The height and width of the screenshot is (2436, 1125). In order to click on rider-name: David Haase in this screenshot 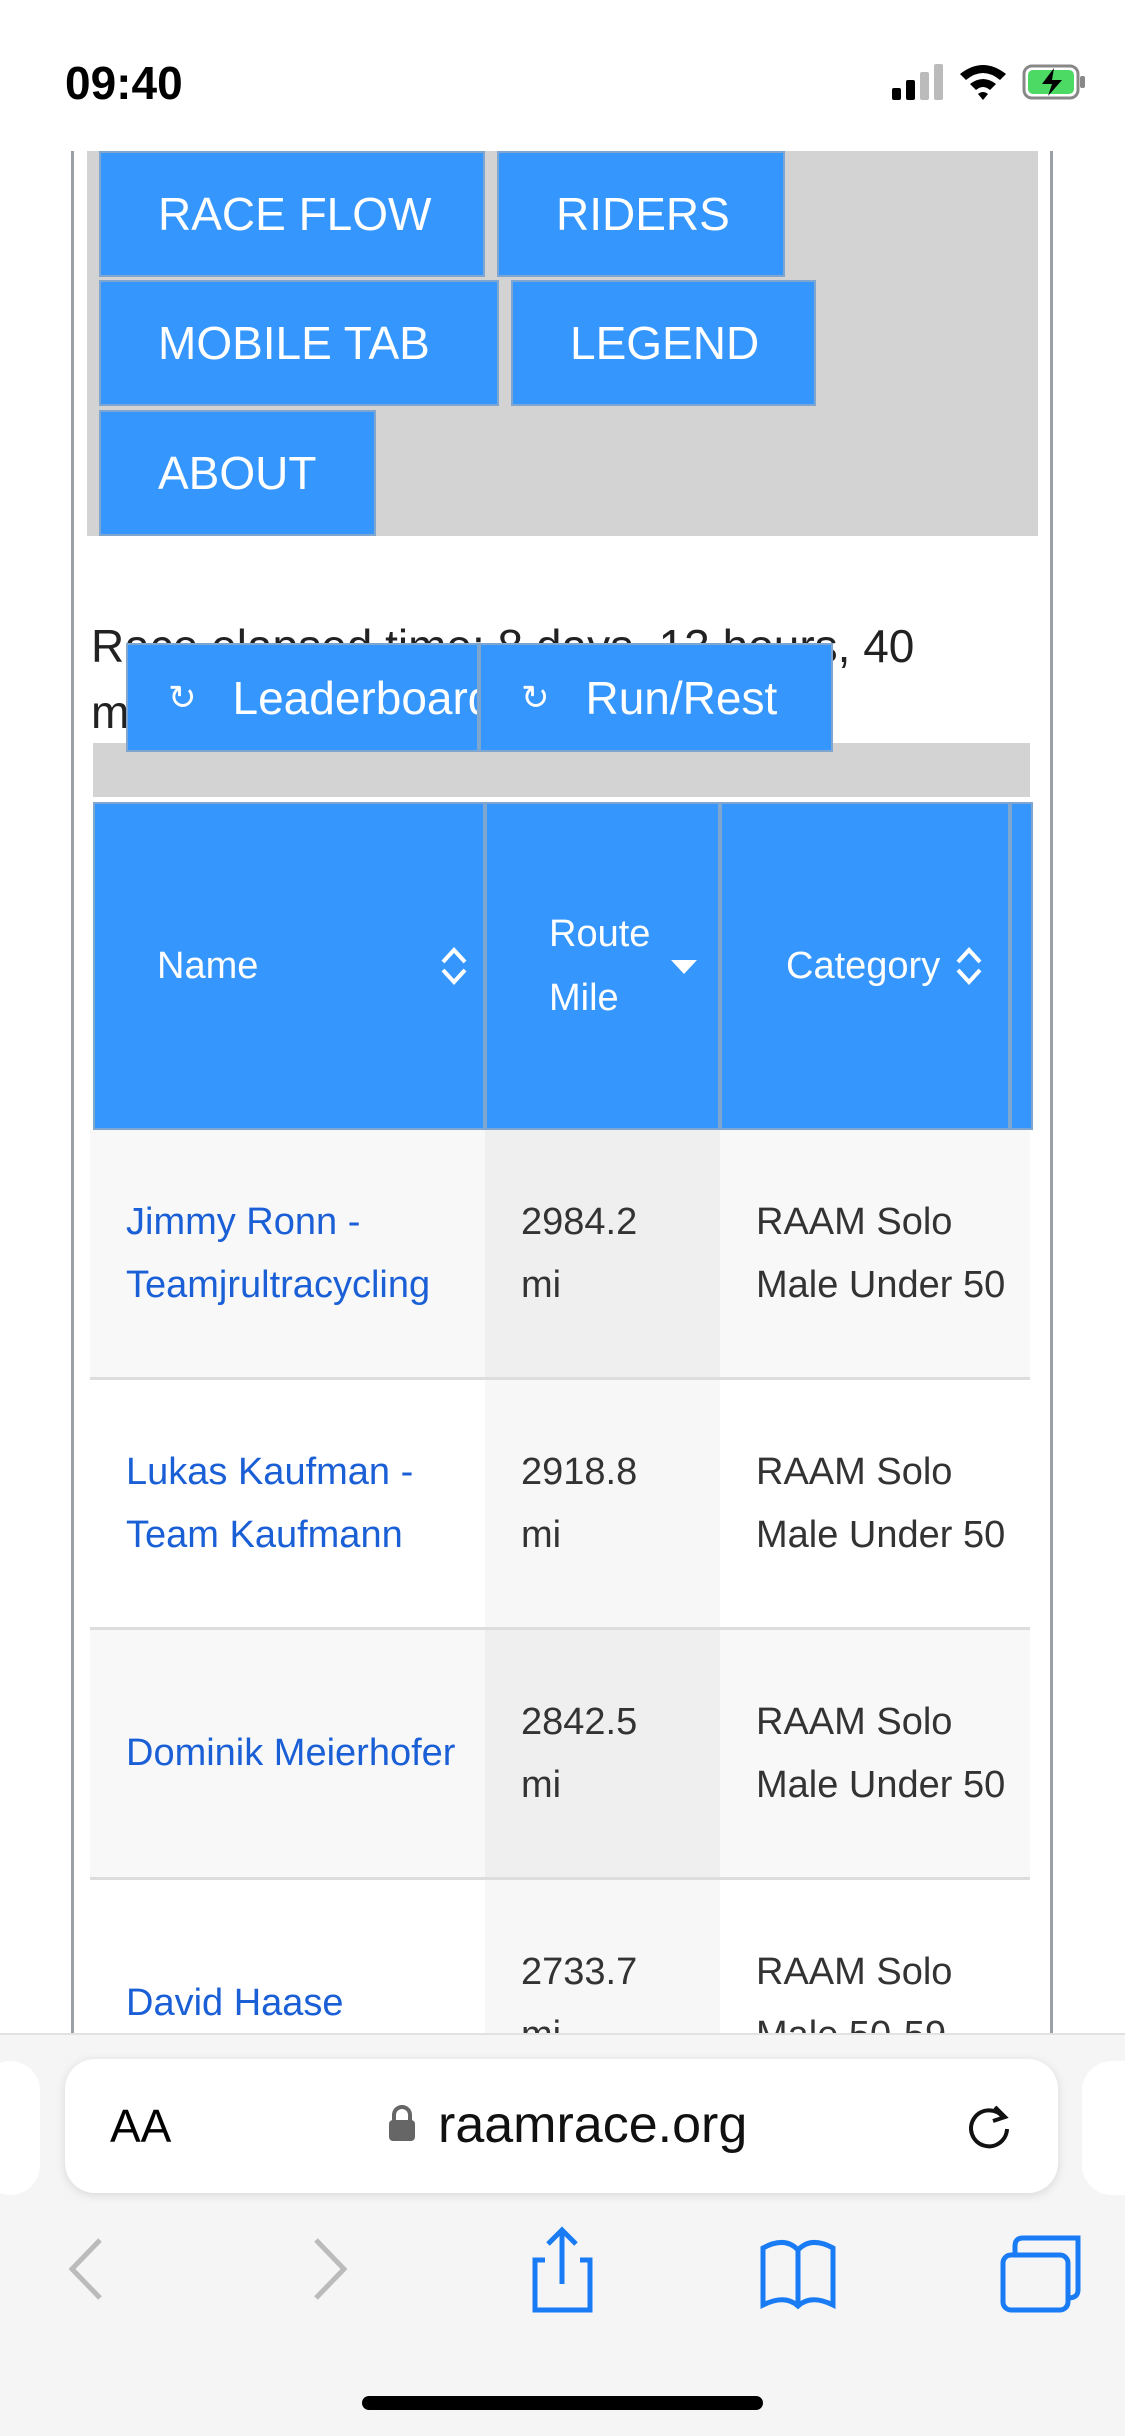, I will do `click(287, 1956)`.